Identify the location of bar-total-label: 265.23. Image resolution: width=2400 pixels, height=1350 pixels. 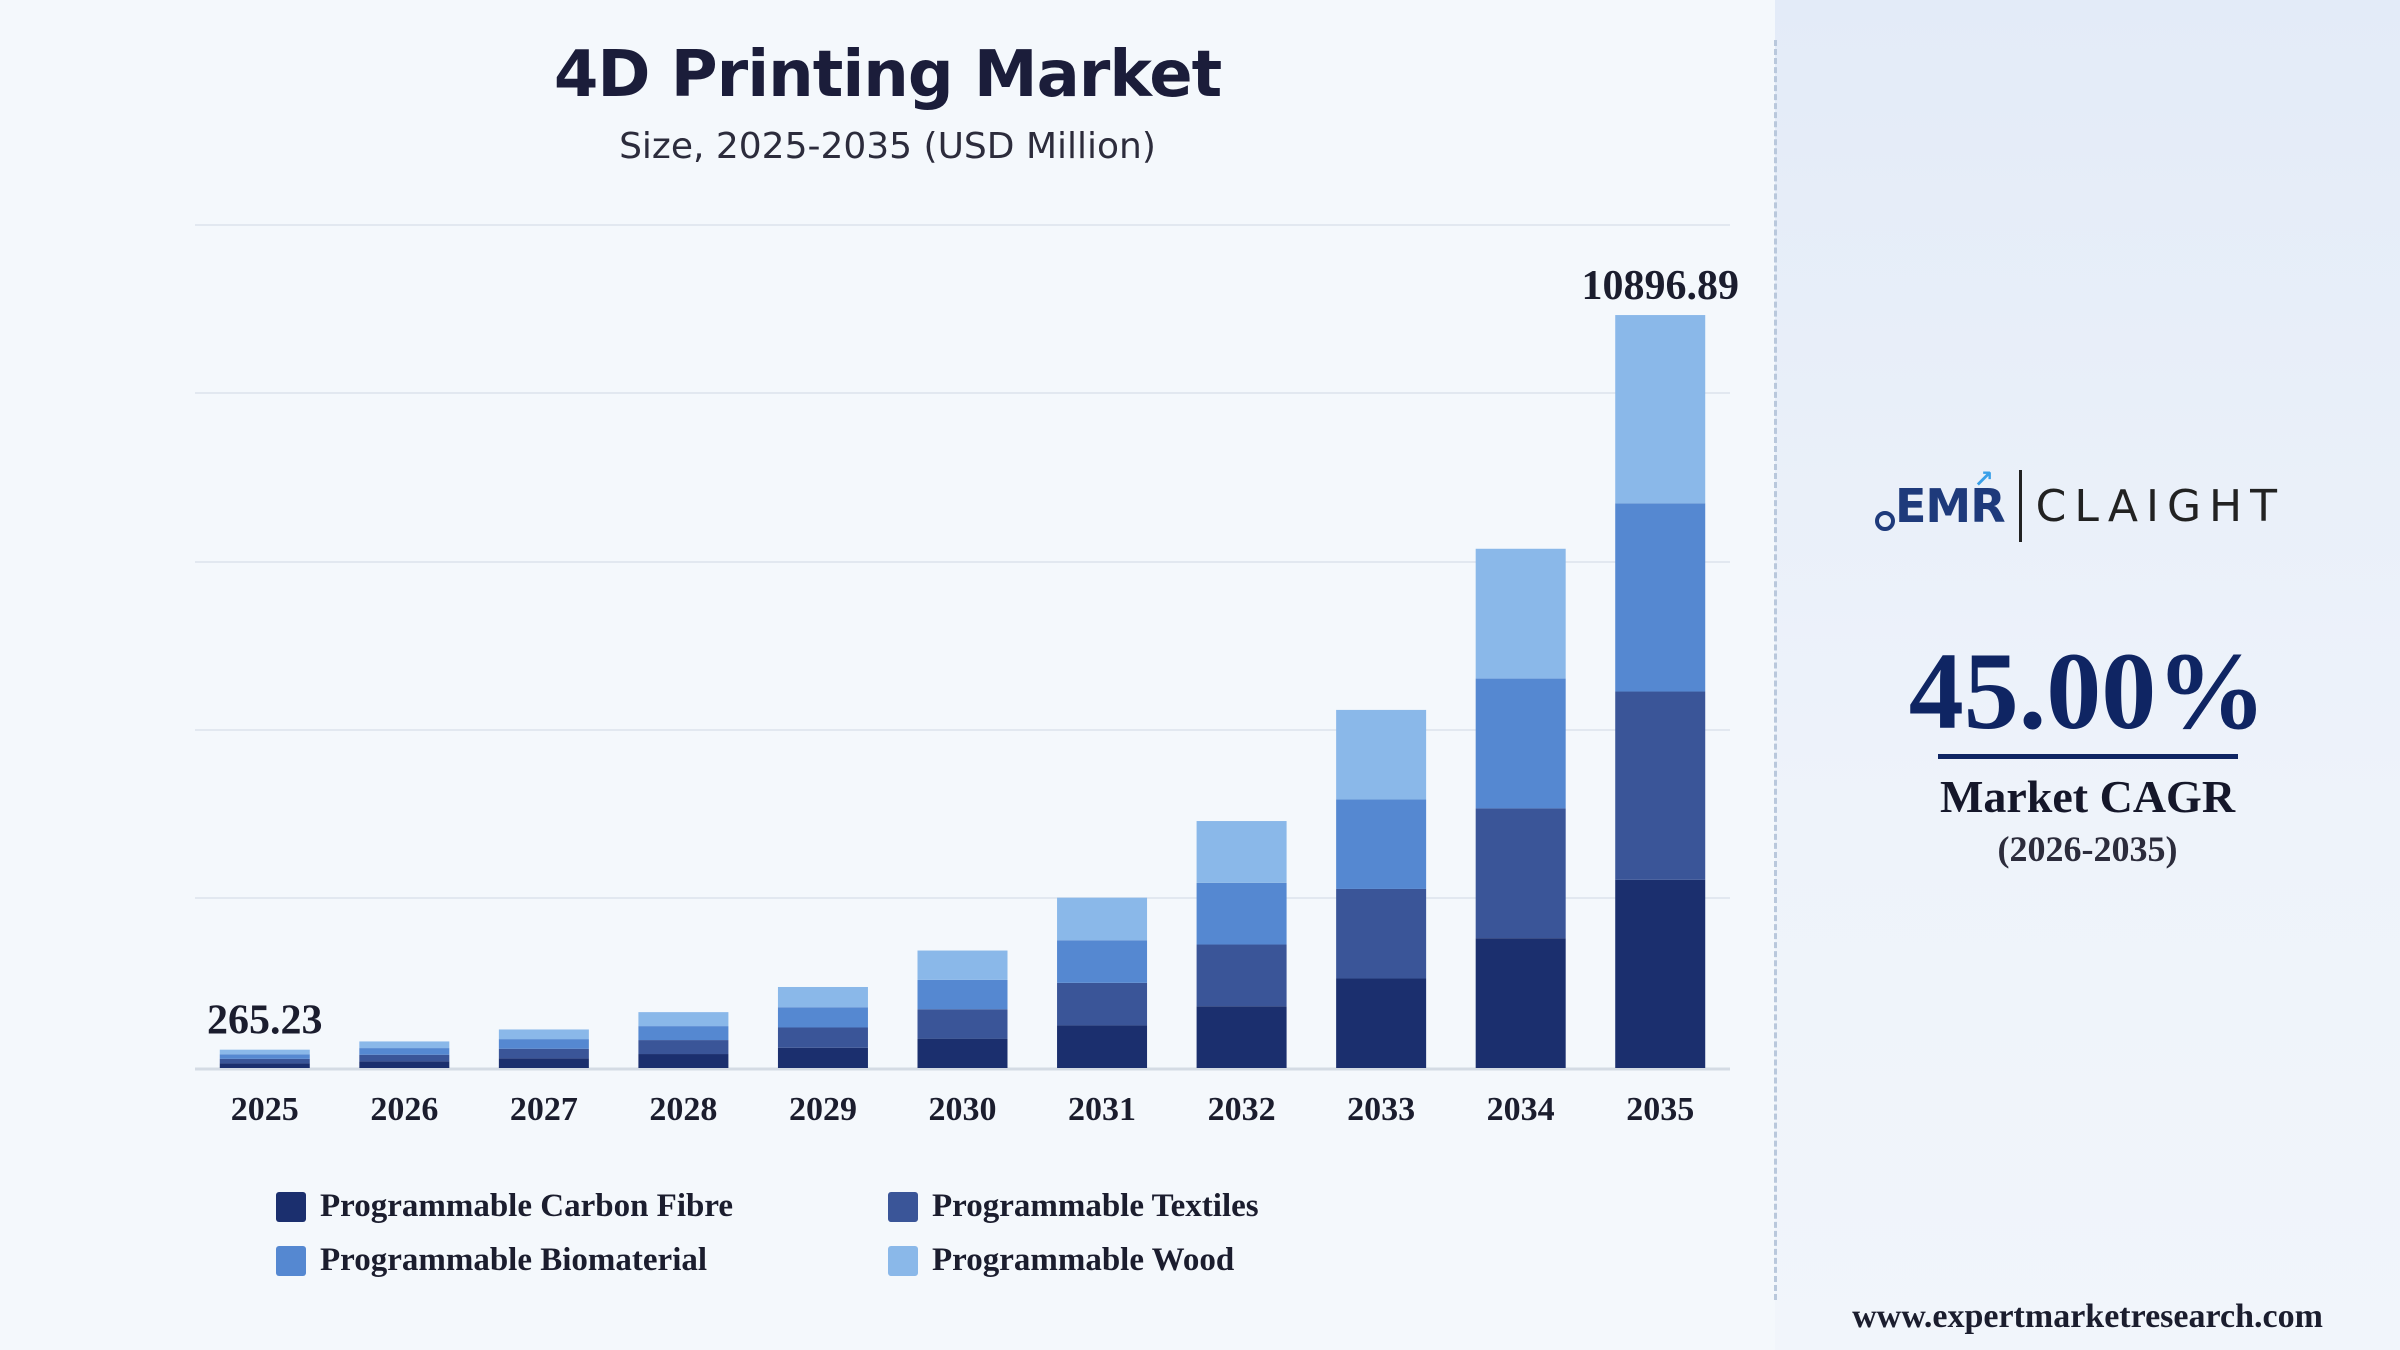
(265, 1021).